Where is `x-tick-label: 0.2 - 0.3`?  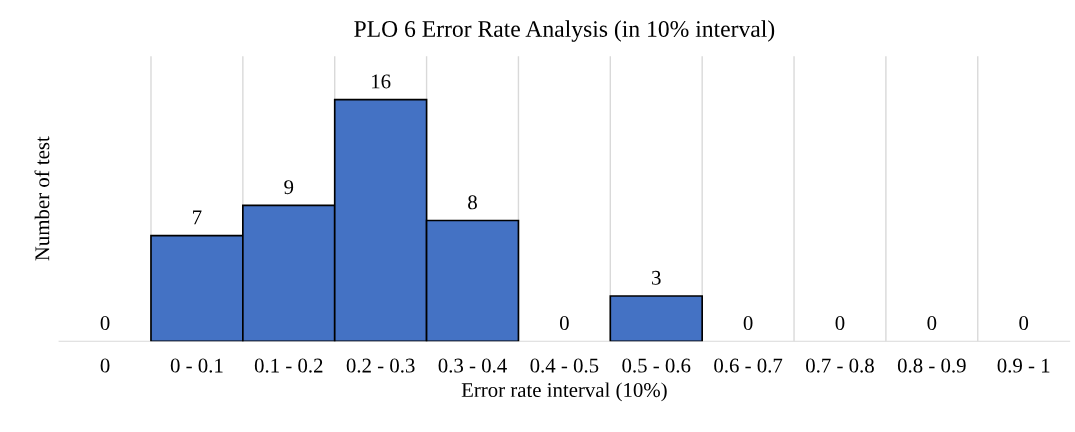
x-tick-label: 0.2 - 0.3 is located at coordinates (380, 365).